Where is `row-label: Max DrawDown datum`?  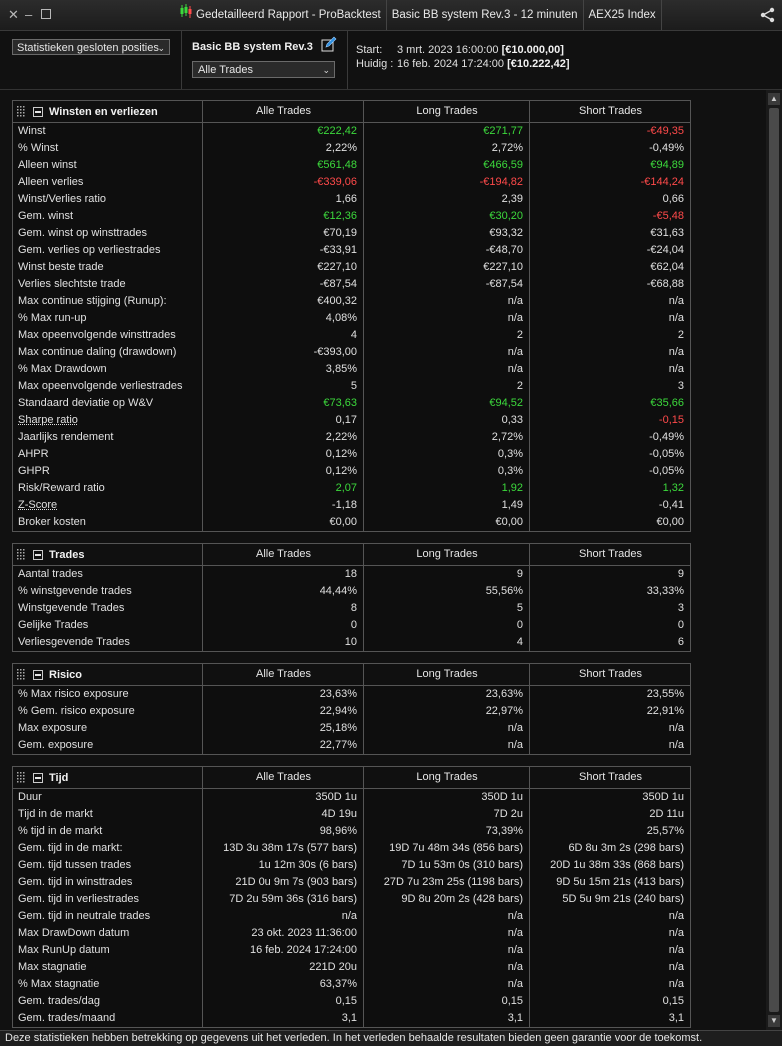 row-label: Max DrawDown datum is located at coordinates (74, 933).